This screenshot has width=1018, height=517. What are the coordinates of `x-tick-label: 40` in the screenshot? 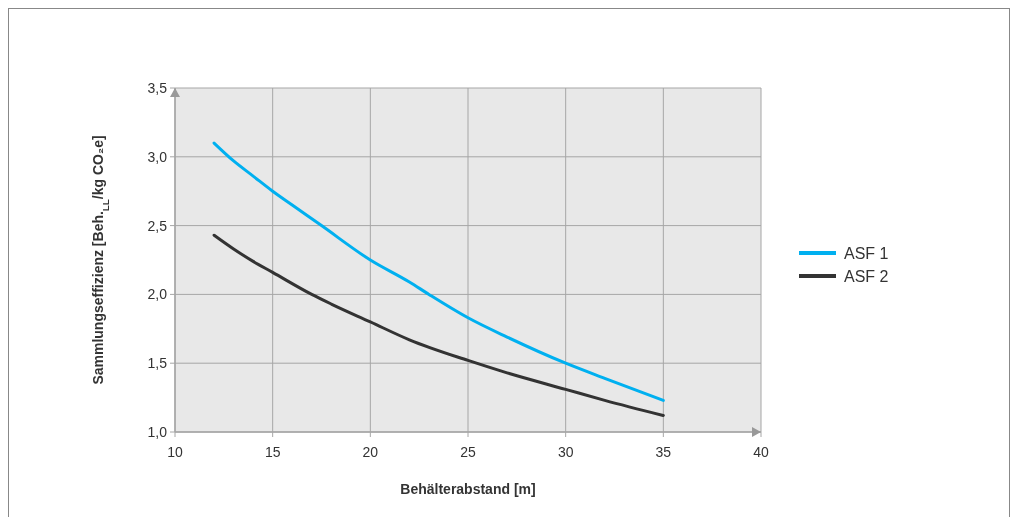 It's located at (761, 452).